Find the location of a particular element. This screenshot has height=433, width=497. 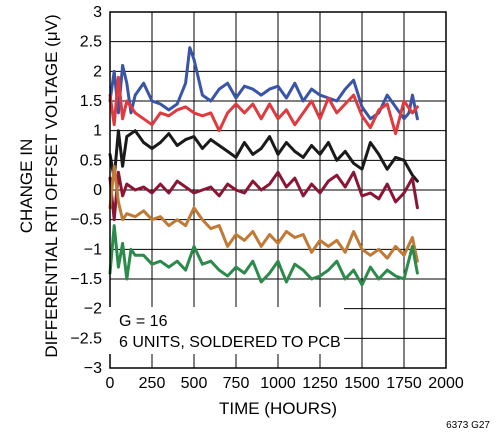

y-tick-label: −2.5 is located at coordinates (86, 338).